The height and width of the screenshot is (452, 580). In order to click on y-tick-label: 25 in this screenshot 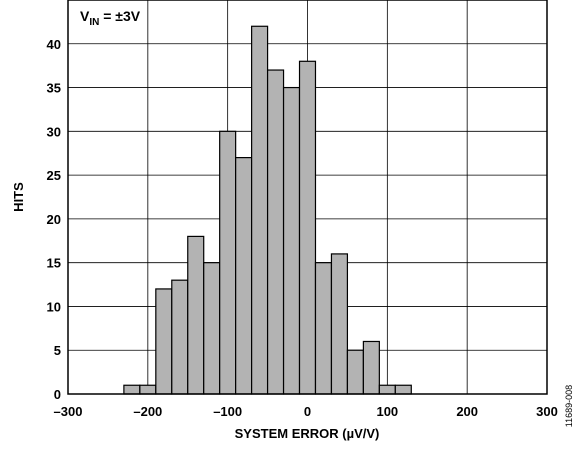, I will do `click(54, 175)`.